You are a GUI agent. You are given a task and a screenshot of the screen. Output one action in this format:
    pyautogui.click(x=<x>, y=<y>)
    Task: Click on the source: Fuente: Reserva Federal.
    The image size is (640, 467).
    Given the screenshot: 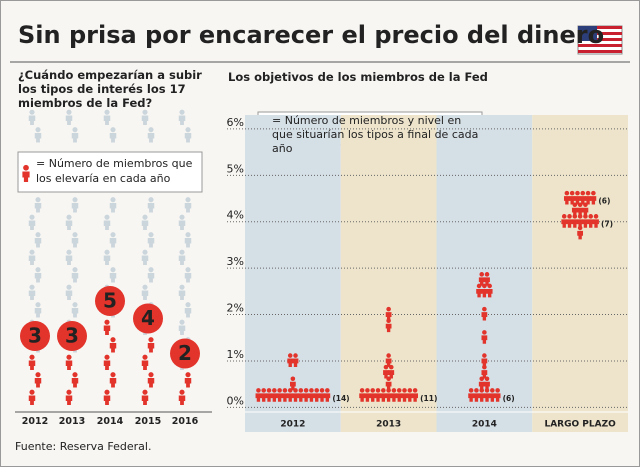 What is the action you would take?
    pyautogui.click(x=83, y=446)
    